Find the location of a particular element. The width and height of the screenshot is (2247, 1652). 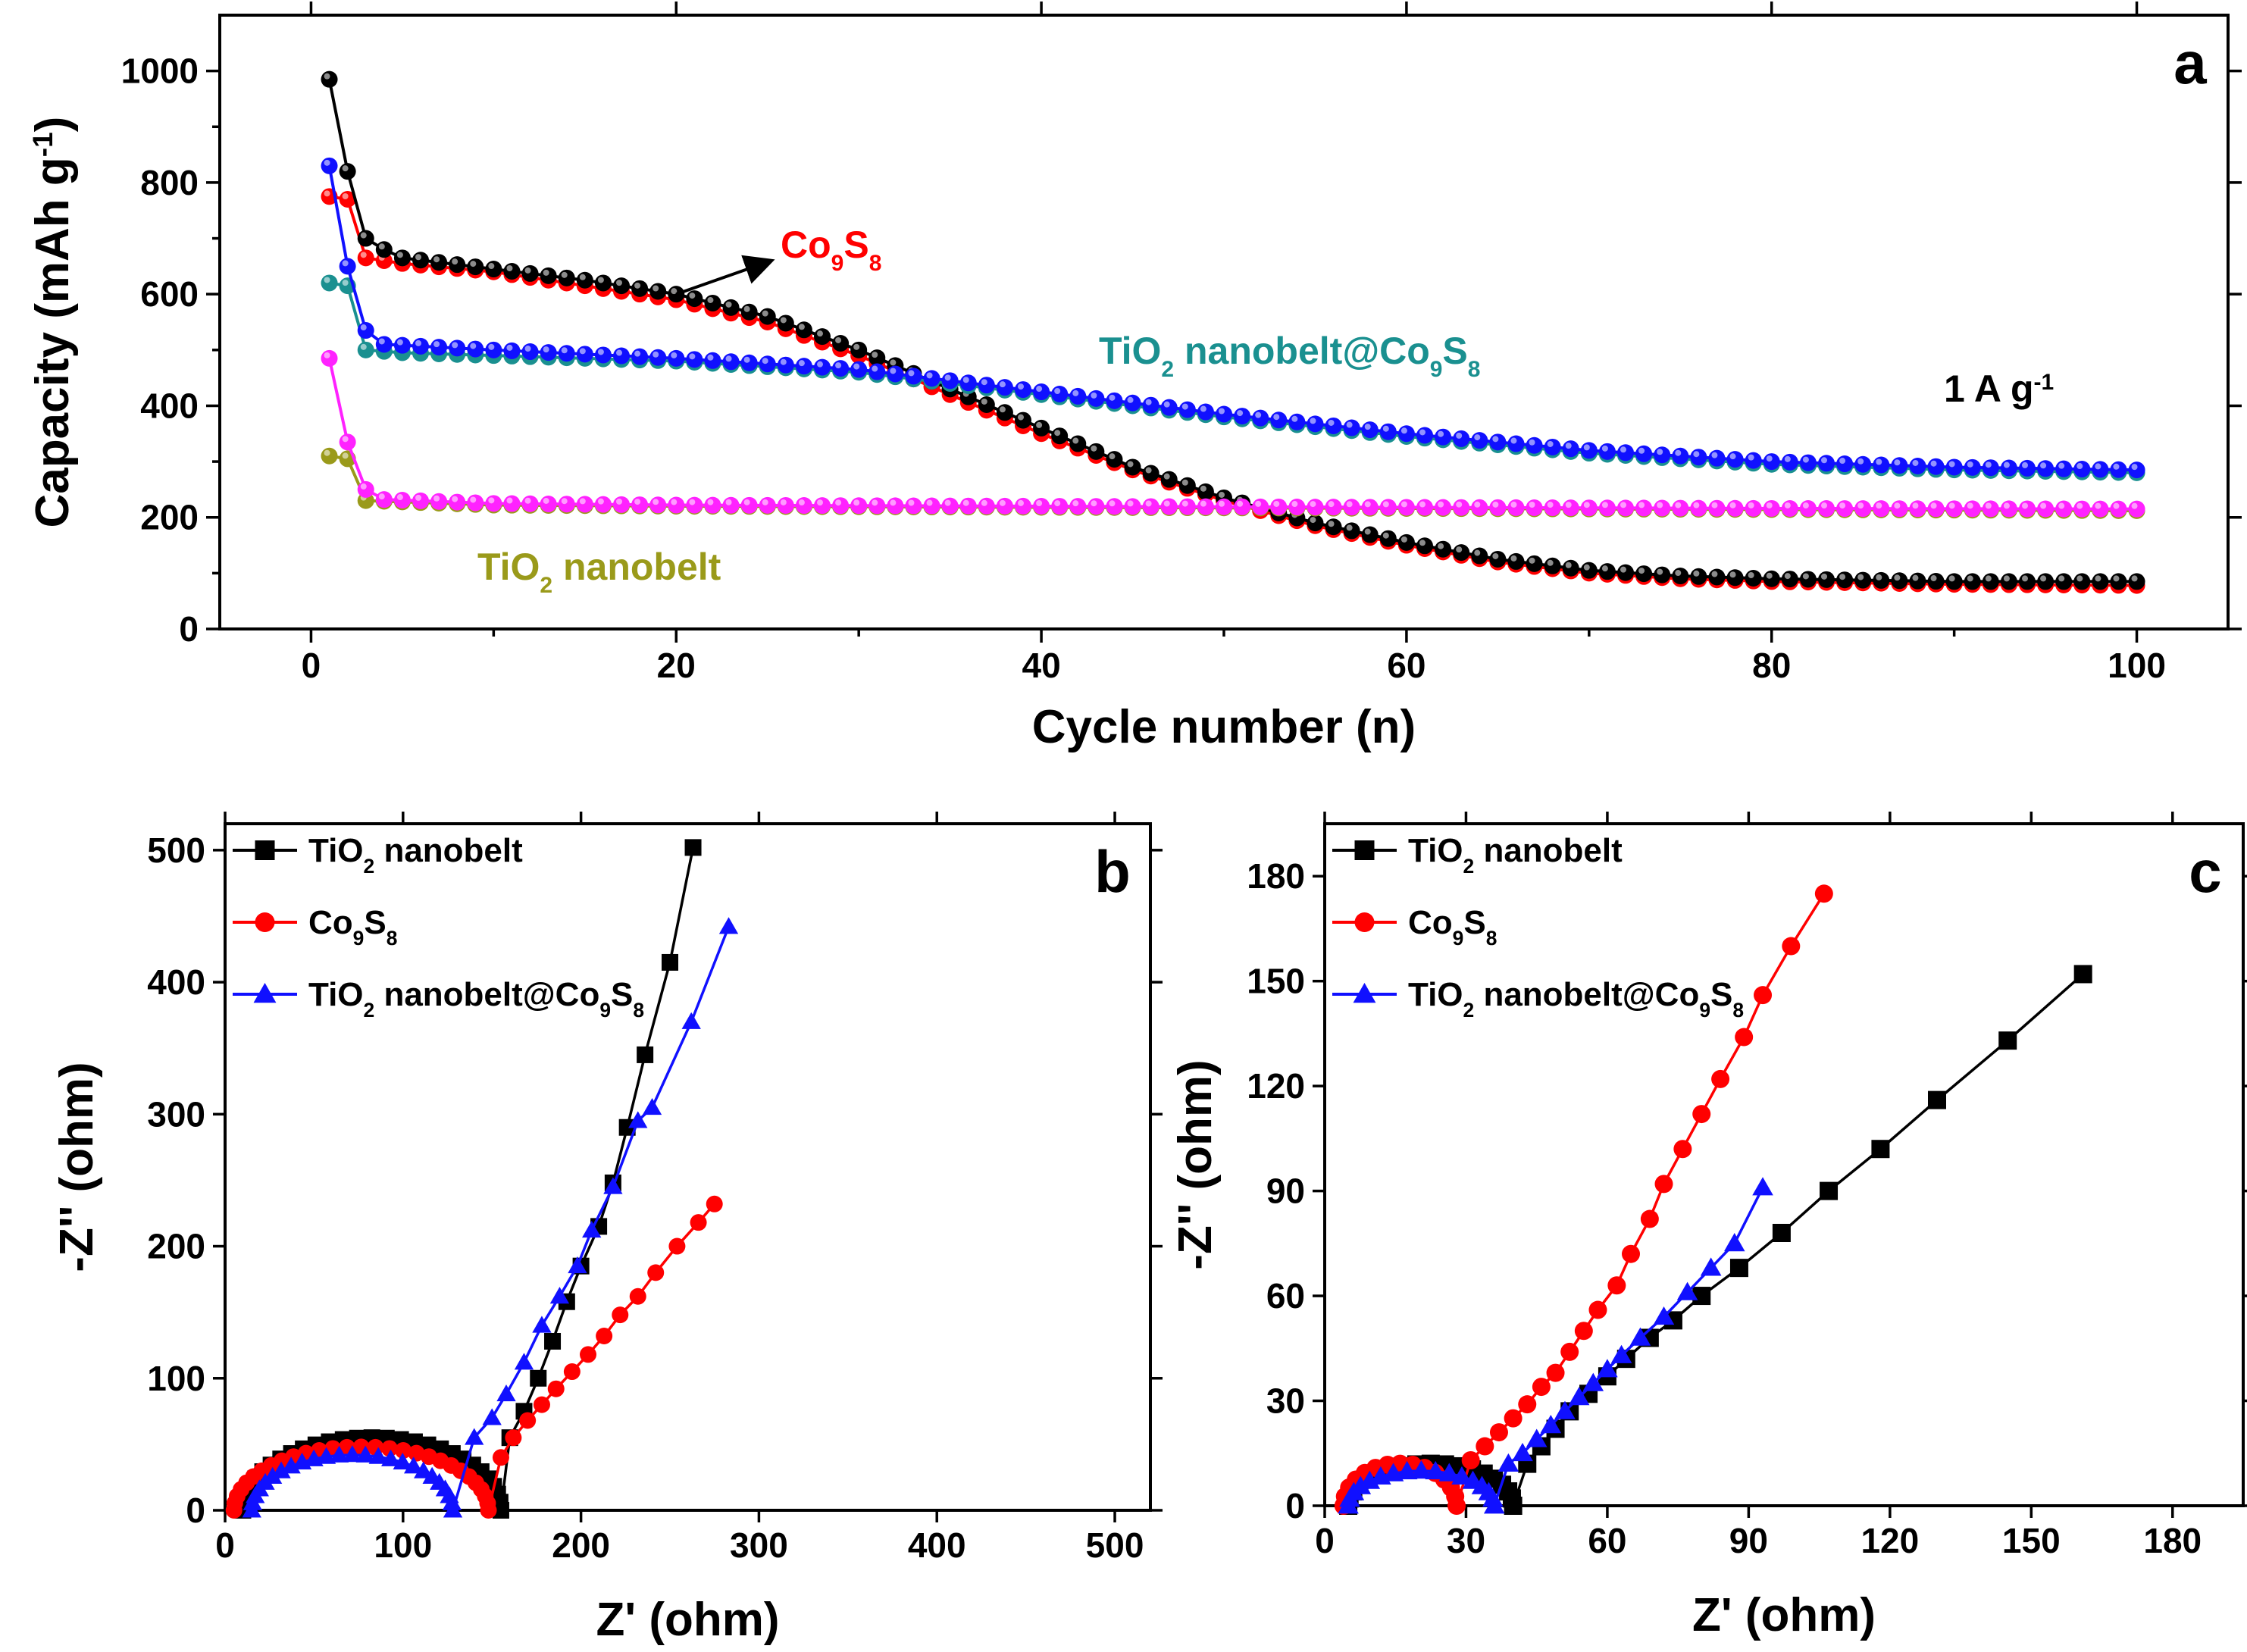

y-tick-label: 400 is located at coordinates (176, 982).